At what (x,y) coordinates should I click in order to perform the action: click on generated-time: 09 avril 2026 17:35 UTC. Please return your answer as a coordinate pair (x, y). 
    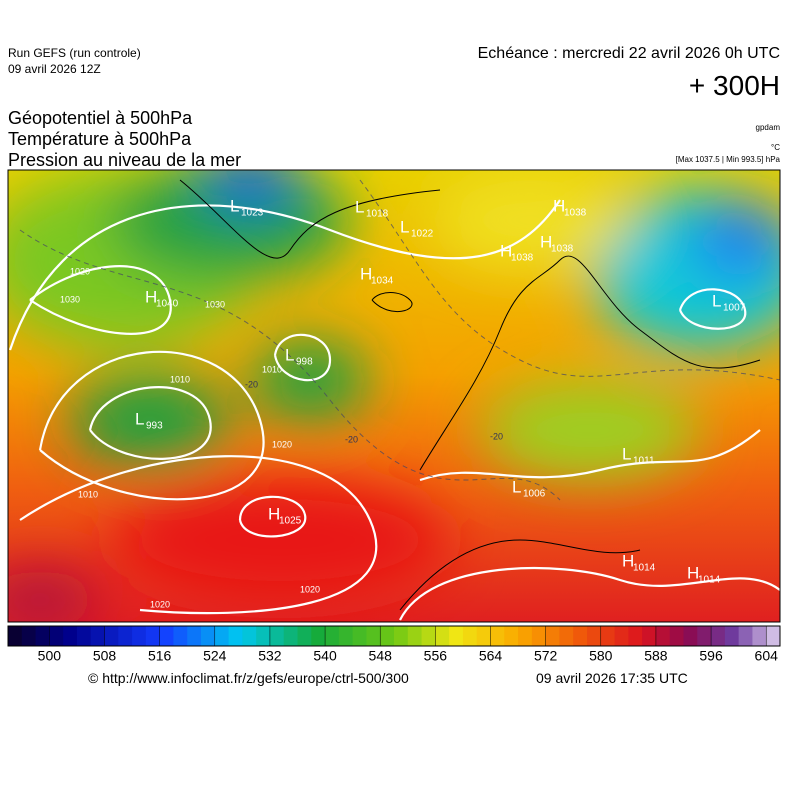
    Looking at the image, I should click on (612, 678).